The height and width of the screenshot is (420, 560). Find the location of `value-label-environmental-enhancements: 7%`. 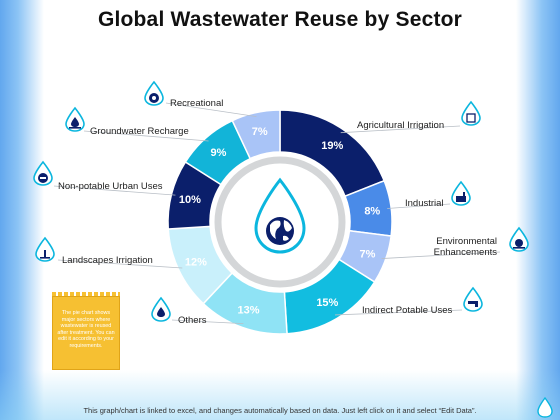

value-label-environmental-enhancements: 7% is located at coordinates (368, 255).